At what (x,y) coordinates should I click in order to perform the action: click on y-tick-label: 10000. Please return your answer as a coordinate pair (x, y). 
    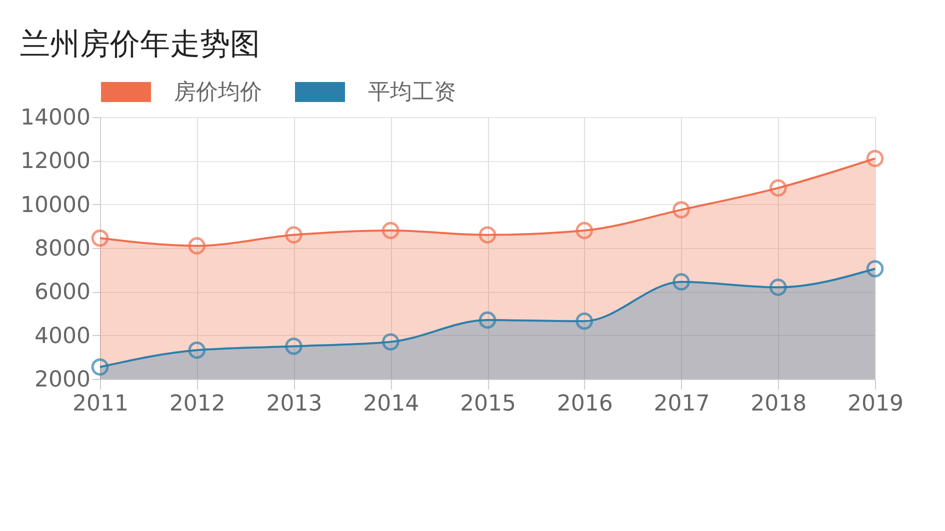
    Looking at the image, I should click on (55, 205).